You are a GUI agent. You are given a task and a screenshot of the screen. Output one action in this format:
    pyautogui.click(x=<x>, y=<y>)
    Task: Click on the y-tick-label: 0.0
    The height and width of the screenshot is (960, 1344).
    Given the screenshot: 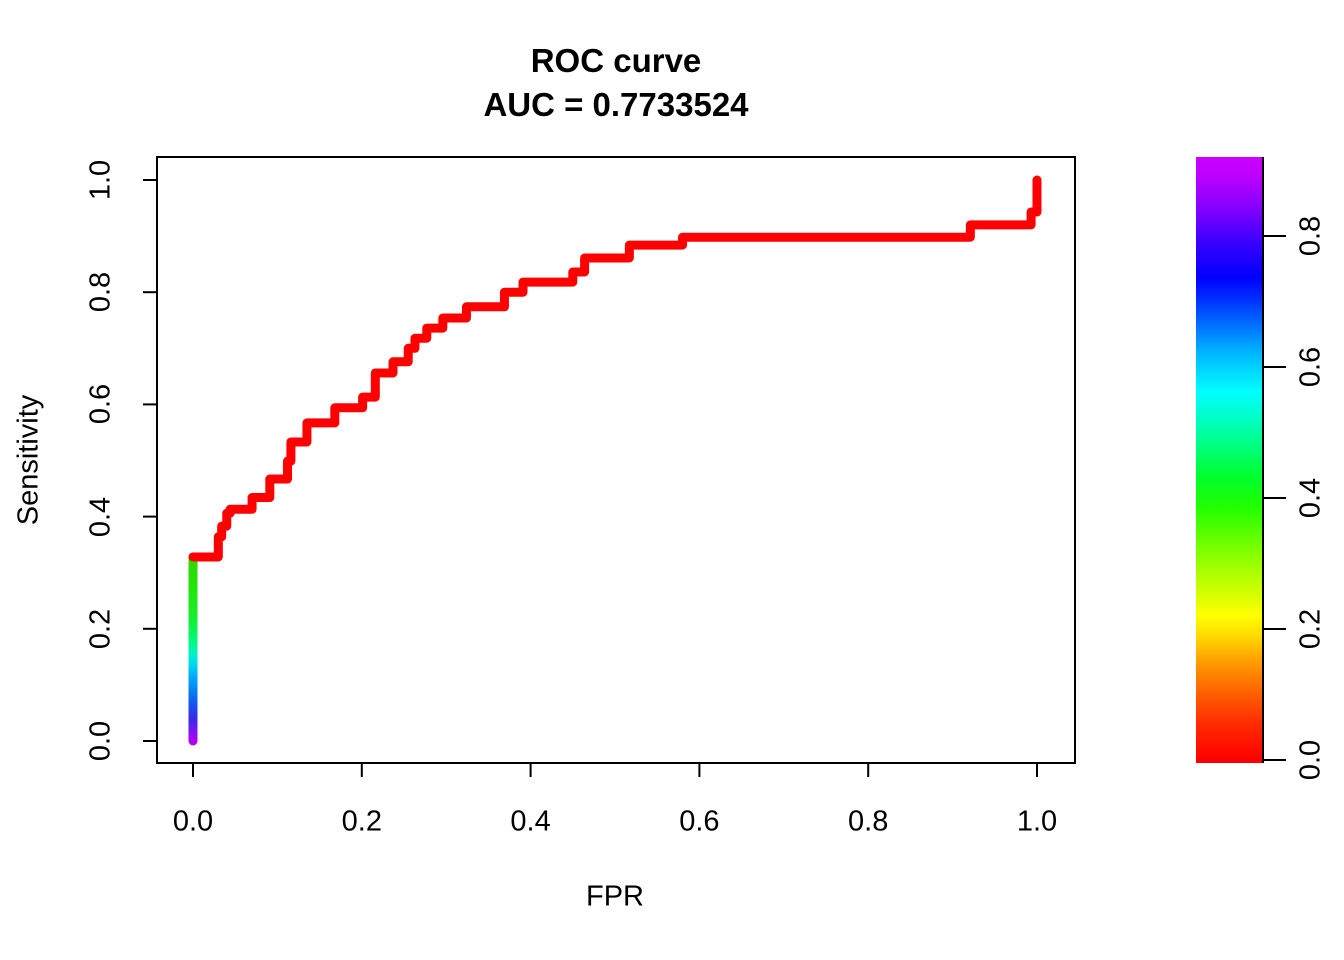 What is the action you would take?
    pyautogui.click(x=100, y=741)
    